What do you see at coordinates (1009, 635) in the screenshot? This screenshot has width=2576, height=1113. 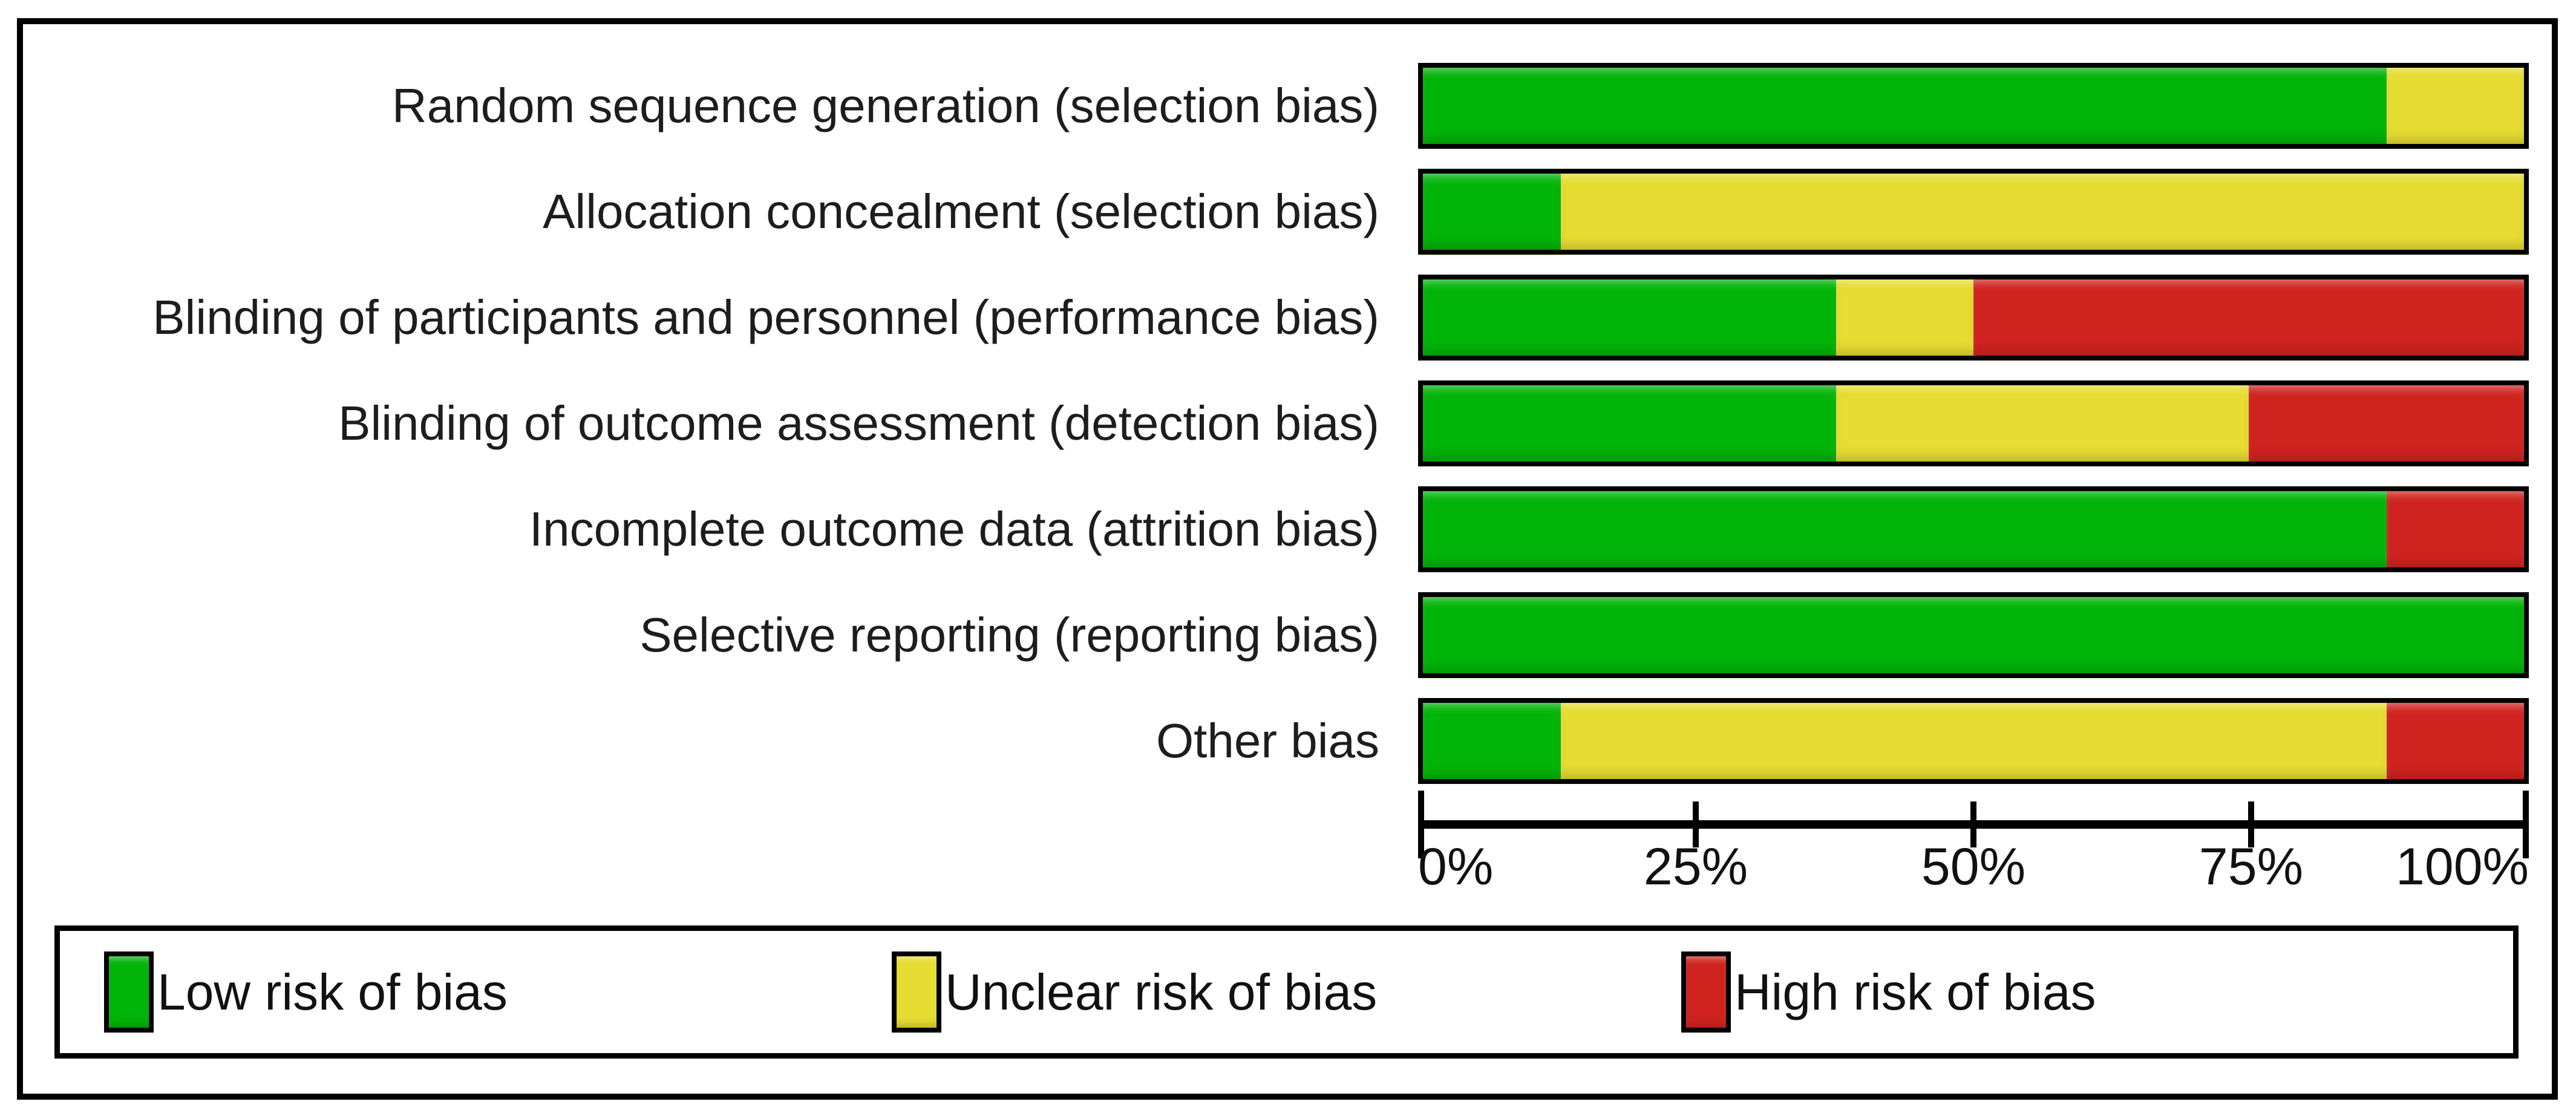 I see `category-label: Selective reporting (reporting bias)` at bounding box center [1009, 635].